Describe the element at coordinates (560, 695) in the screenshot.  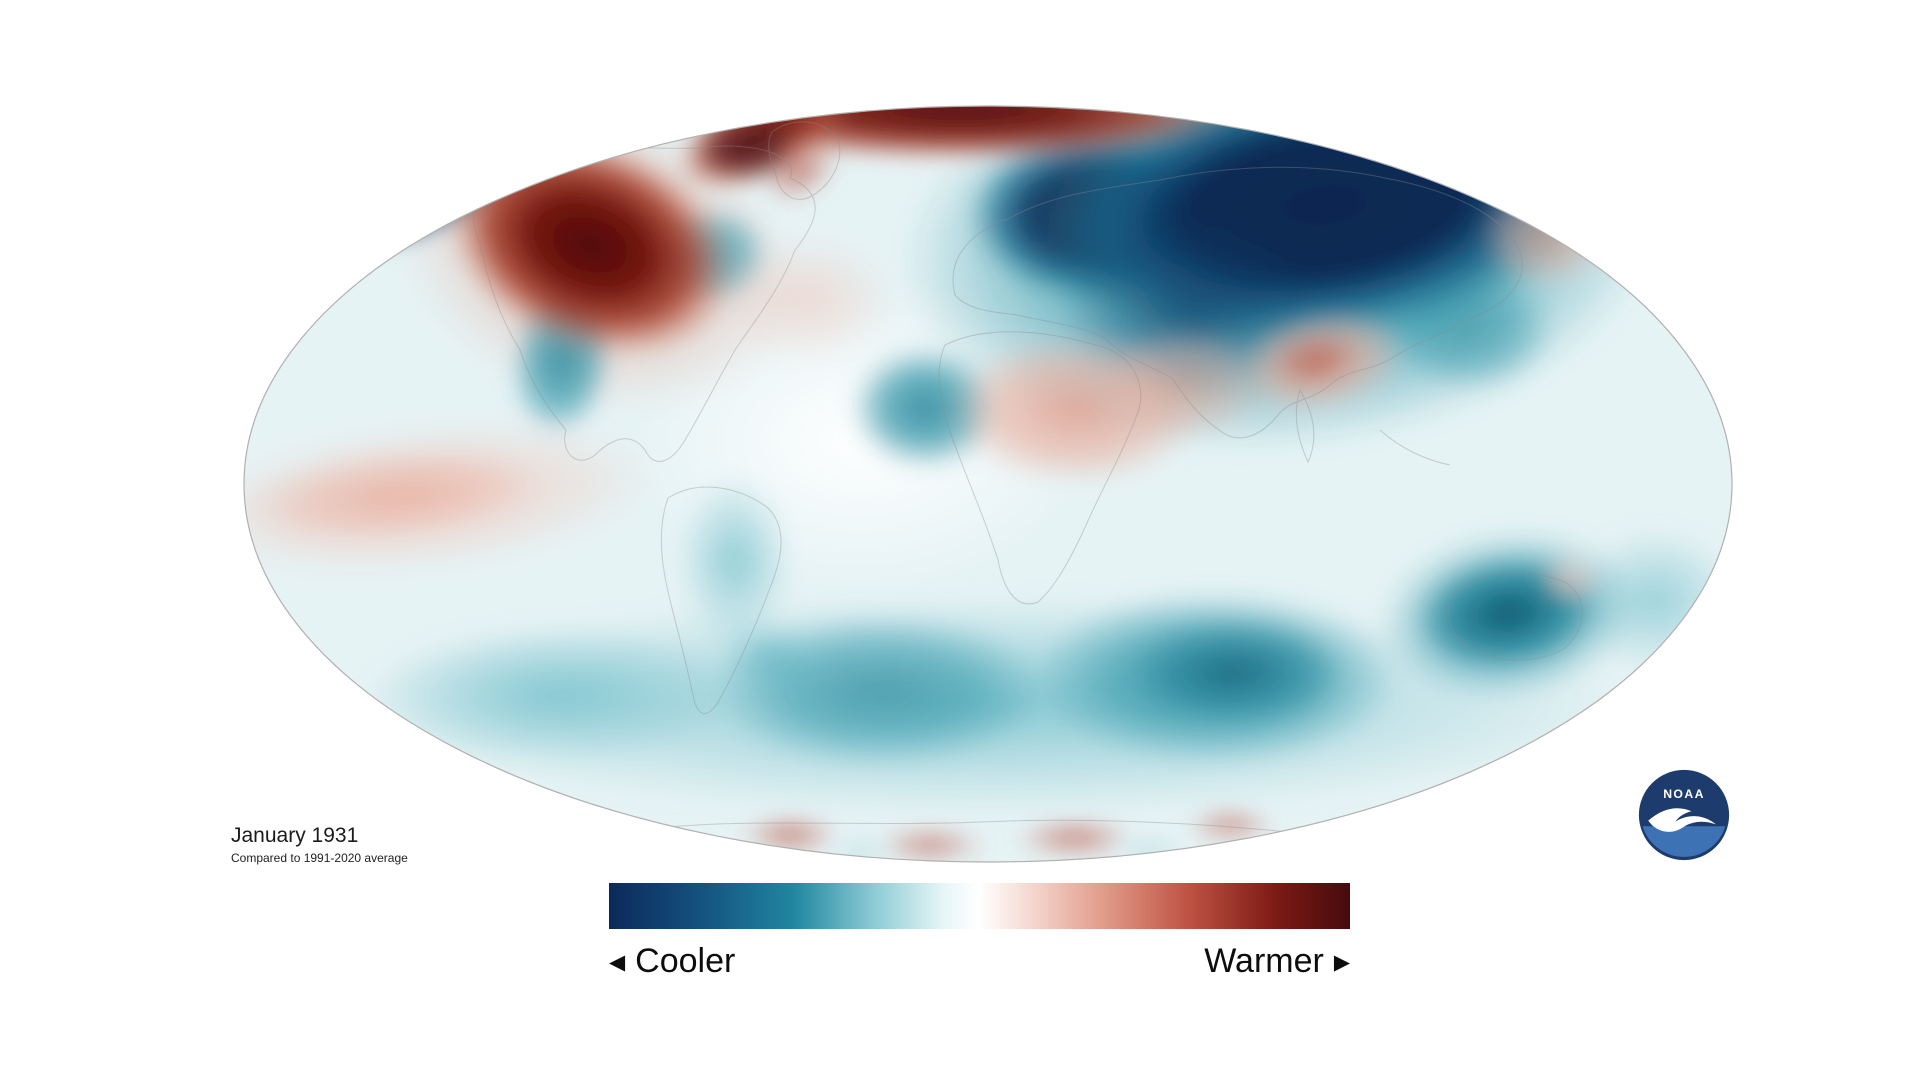
I see `blob-south-pacific` at that location.